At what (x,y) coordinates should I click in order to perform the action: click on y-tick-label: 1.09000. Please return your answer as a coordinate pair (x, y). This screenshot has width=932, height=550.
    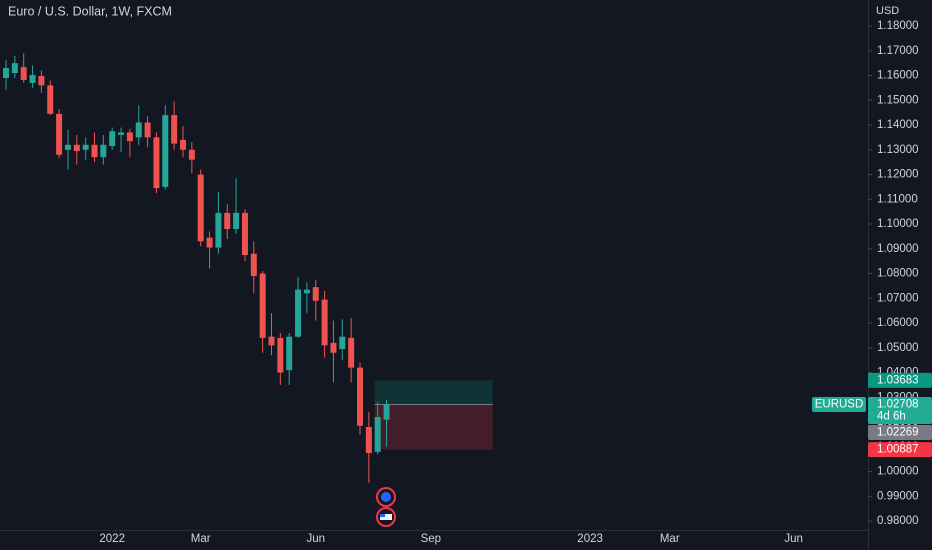
    Looking at the image, I should click on (898, 249).